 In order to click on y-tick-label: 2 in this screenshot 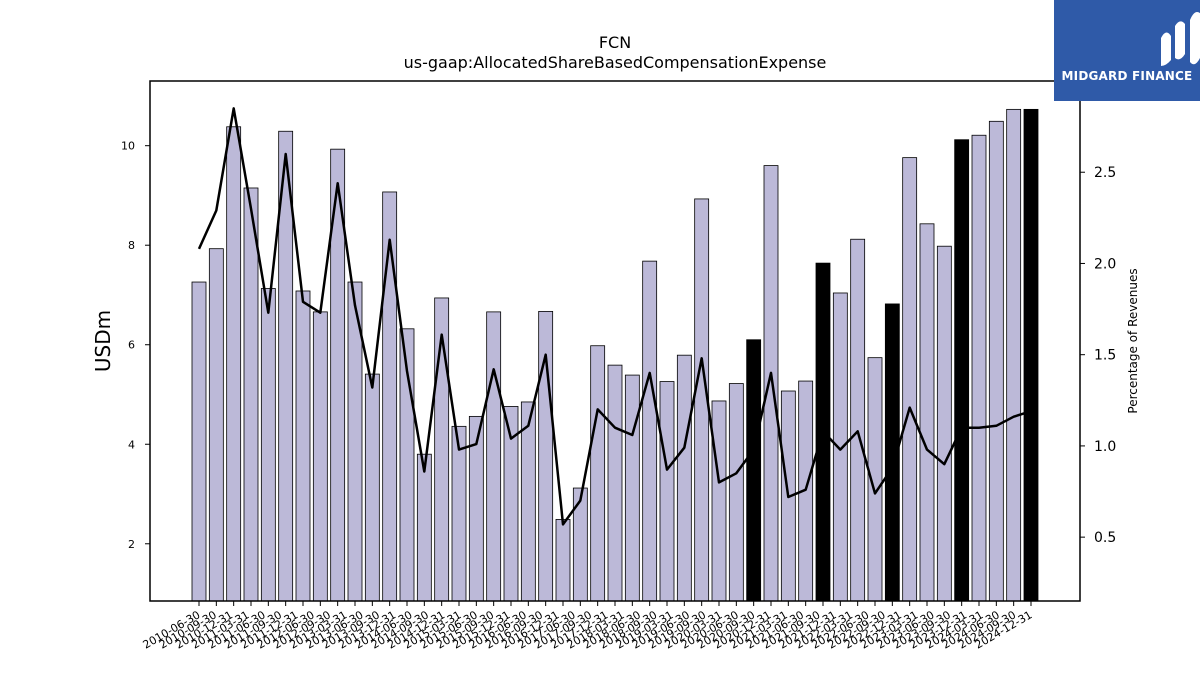, I will do `click(131, 544)`.